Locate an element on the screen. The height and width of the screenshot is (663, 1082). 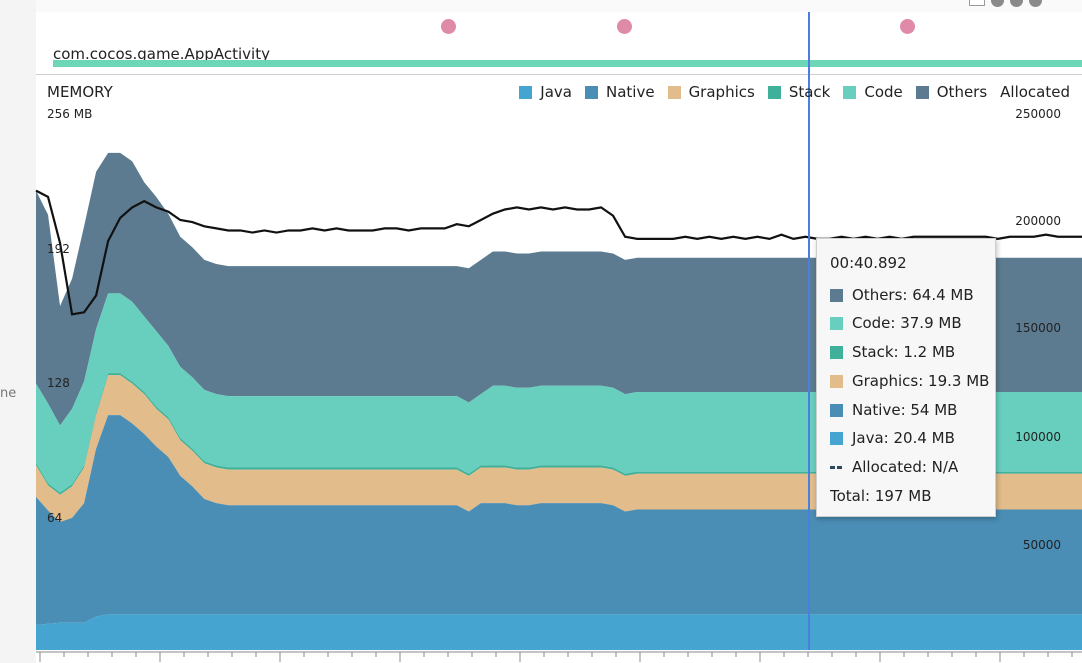
legend-graphics: Graphics is located at coordinates (711, 92).